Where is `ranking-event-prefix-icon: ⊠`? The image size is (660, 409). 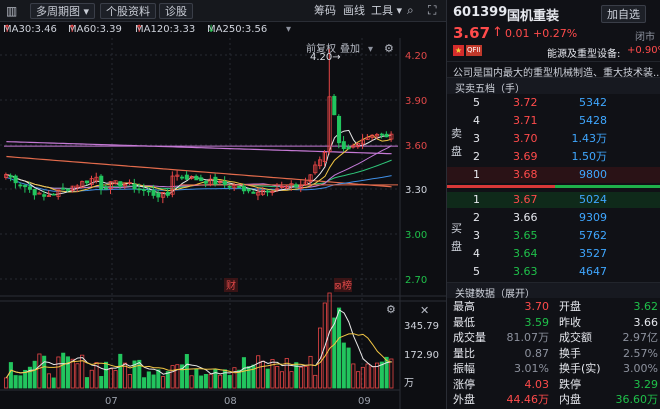 ranking-event-prefix-icon: ⊠ is located at coordinates (338, 287).